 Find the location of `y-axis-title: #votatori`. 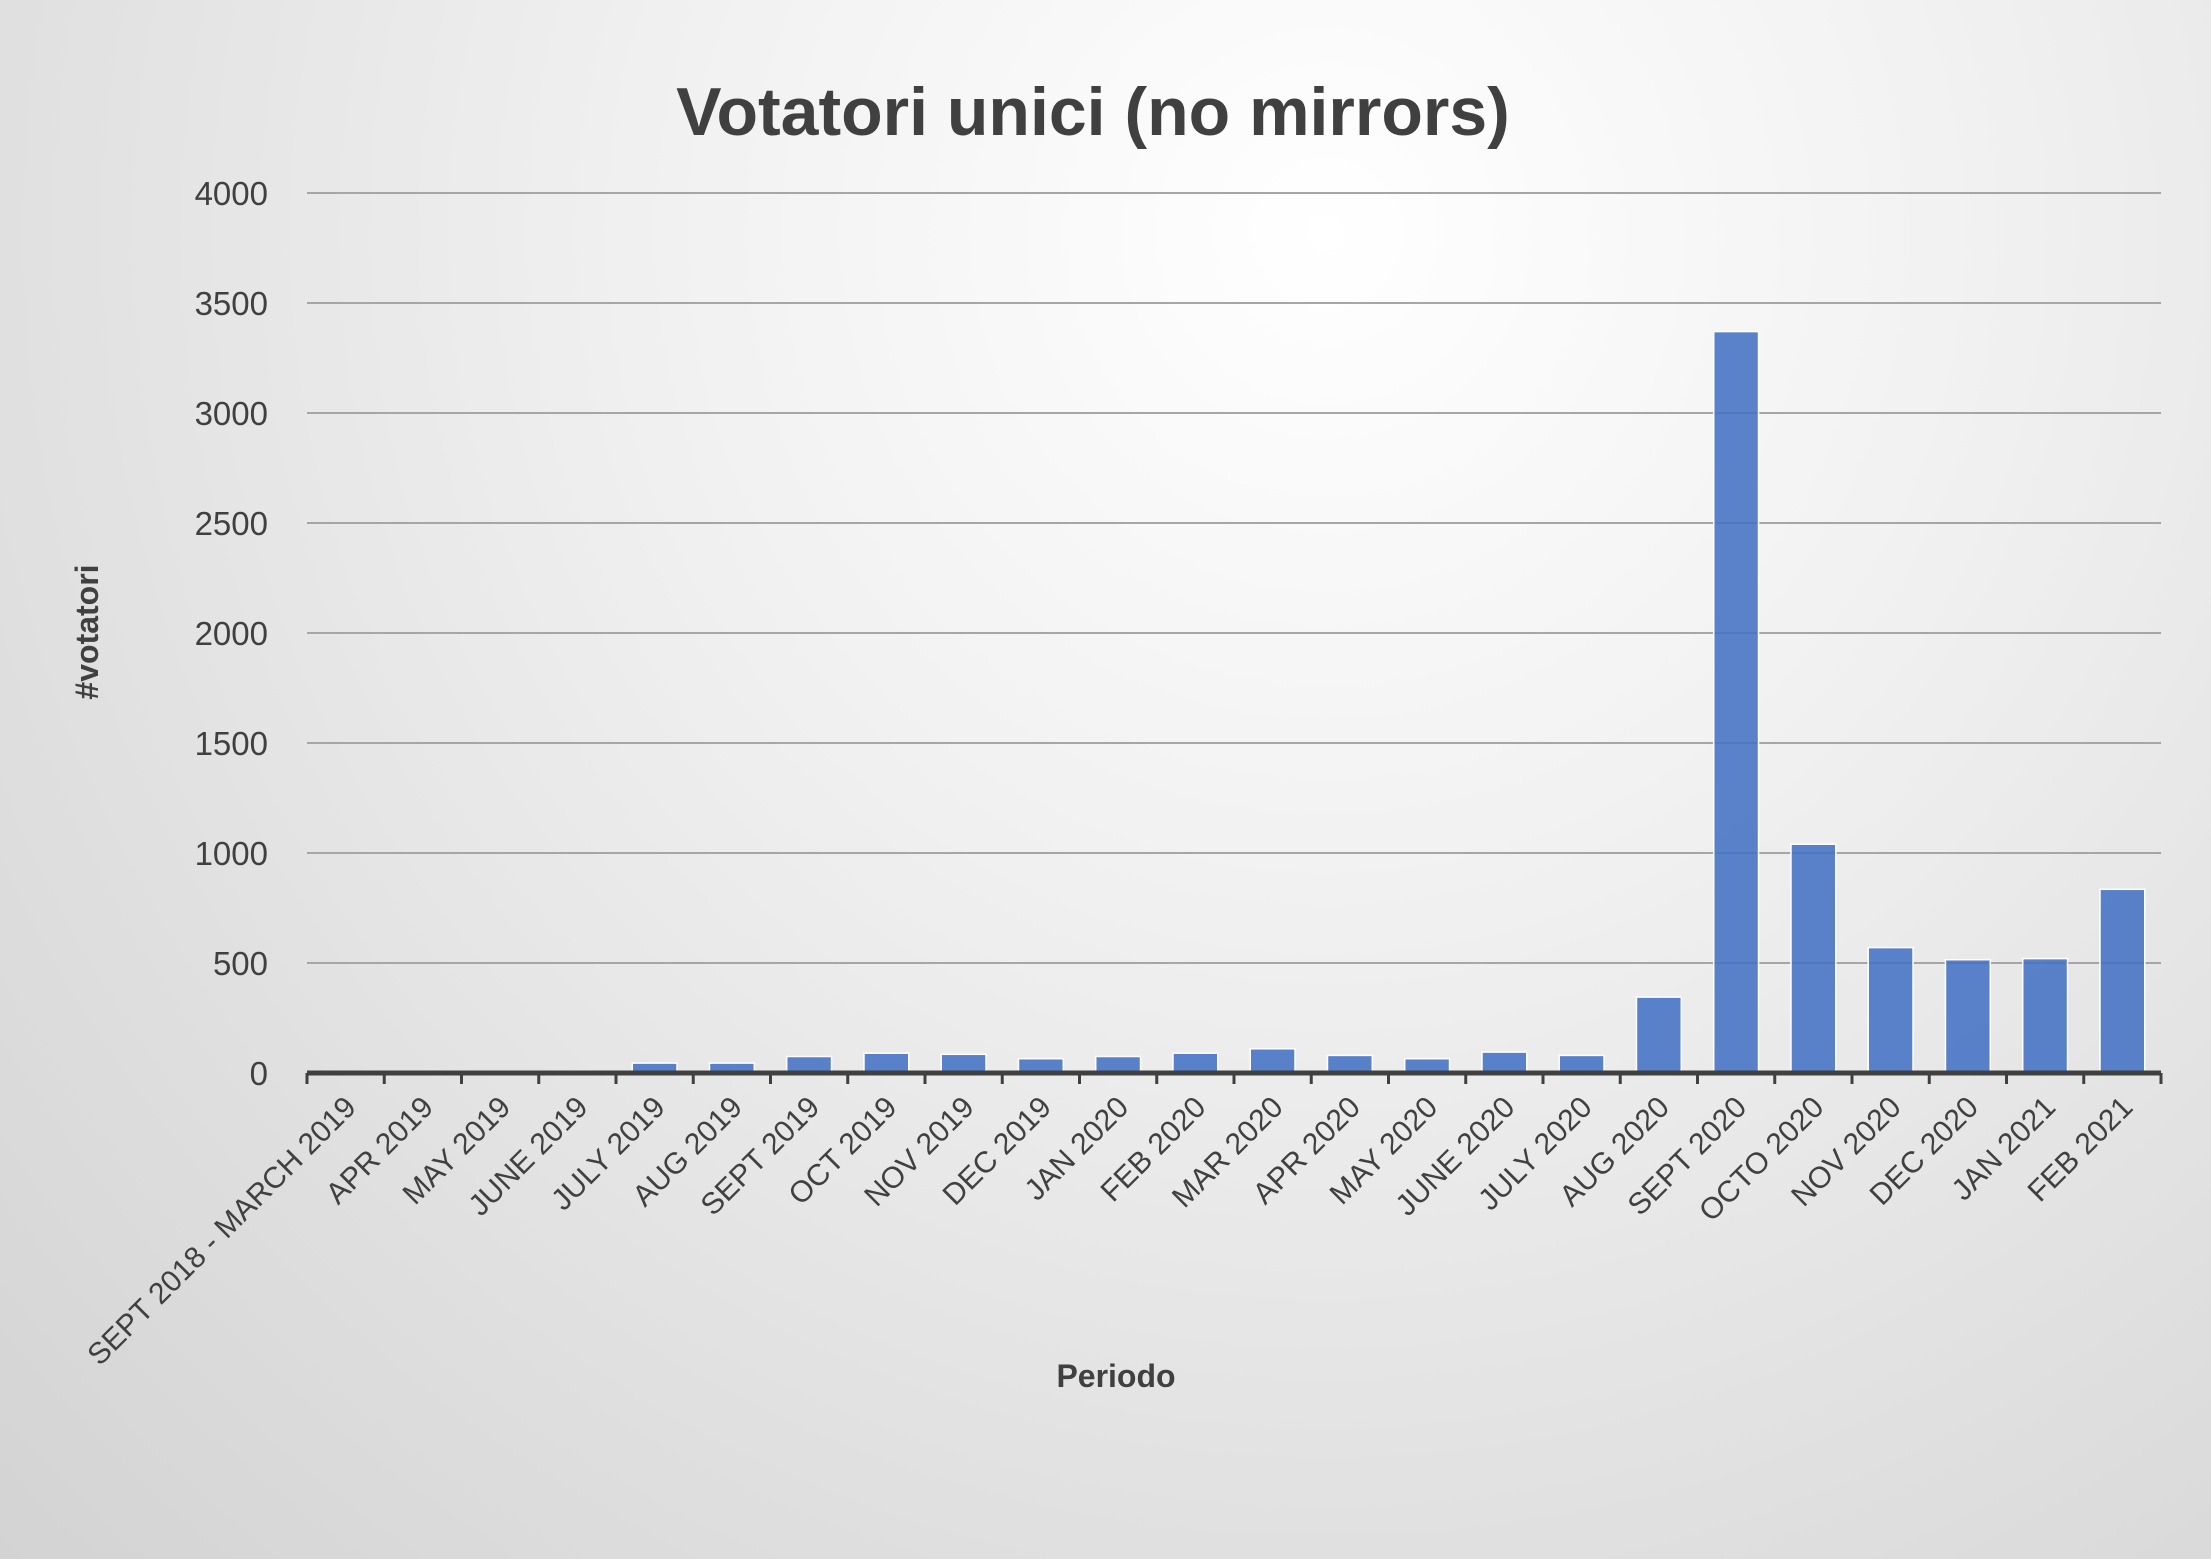

y-axis-title: #votatori is located at coordinates (87, 631).